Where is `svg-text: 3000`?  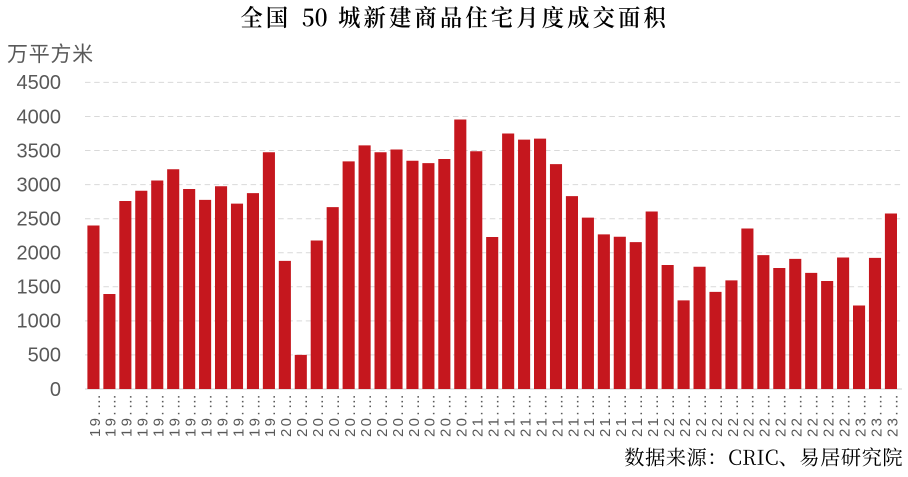 svg-text: 3000 is located at coordinates (39, 185).